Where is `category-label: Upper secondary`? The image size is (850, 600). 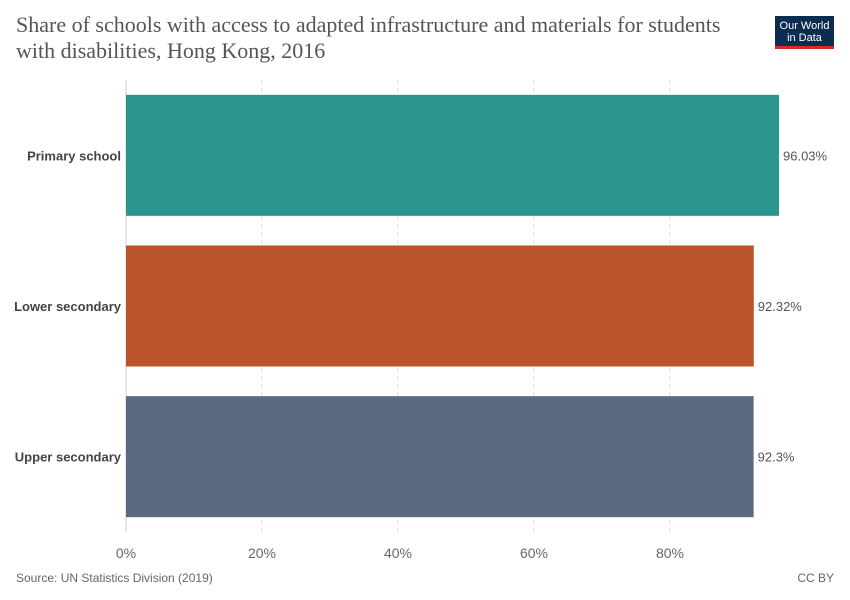
category-label: Upper secondary is located at coordinates (68, 457).